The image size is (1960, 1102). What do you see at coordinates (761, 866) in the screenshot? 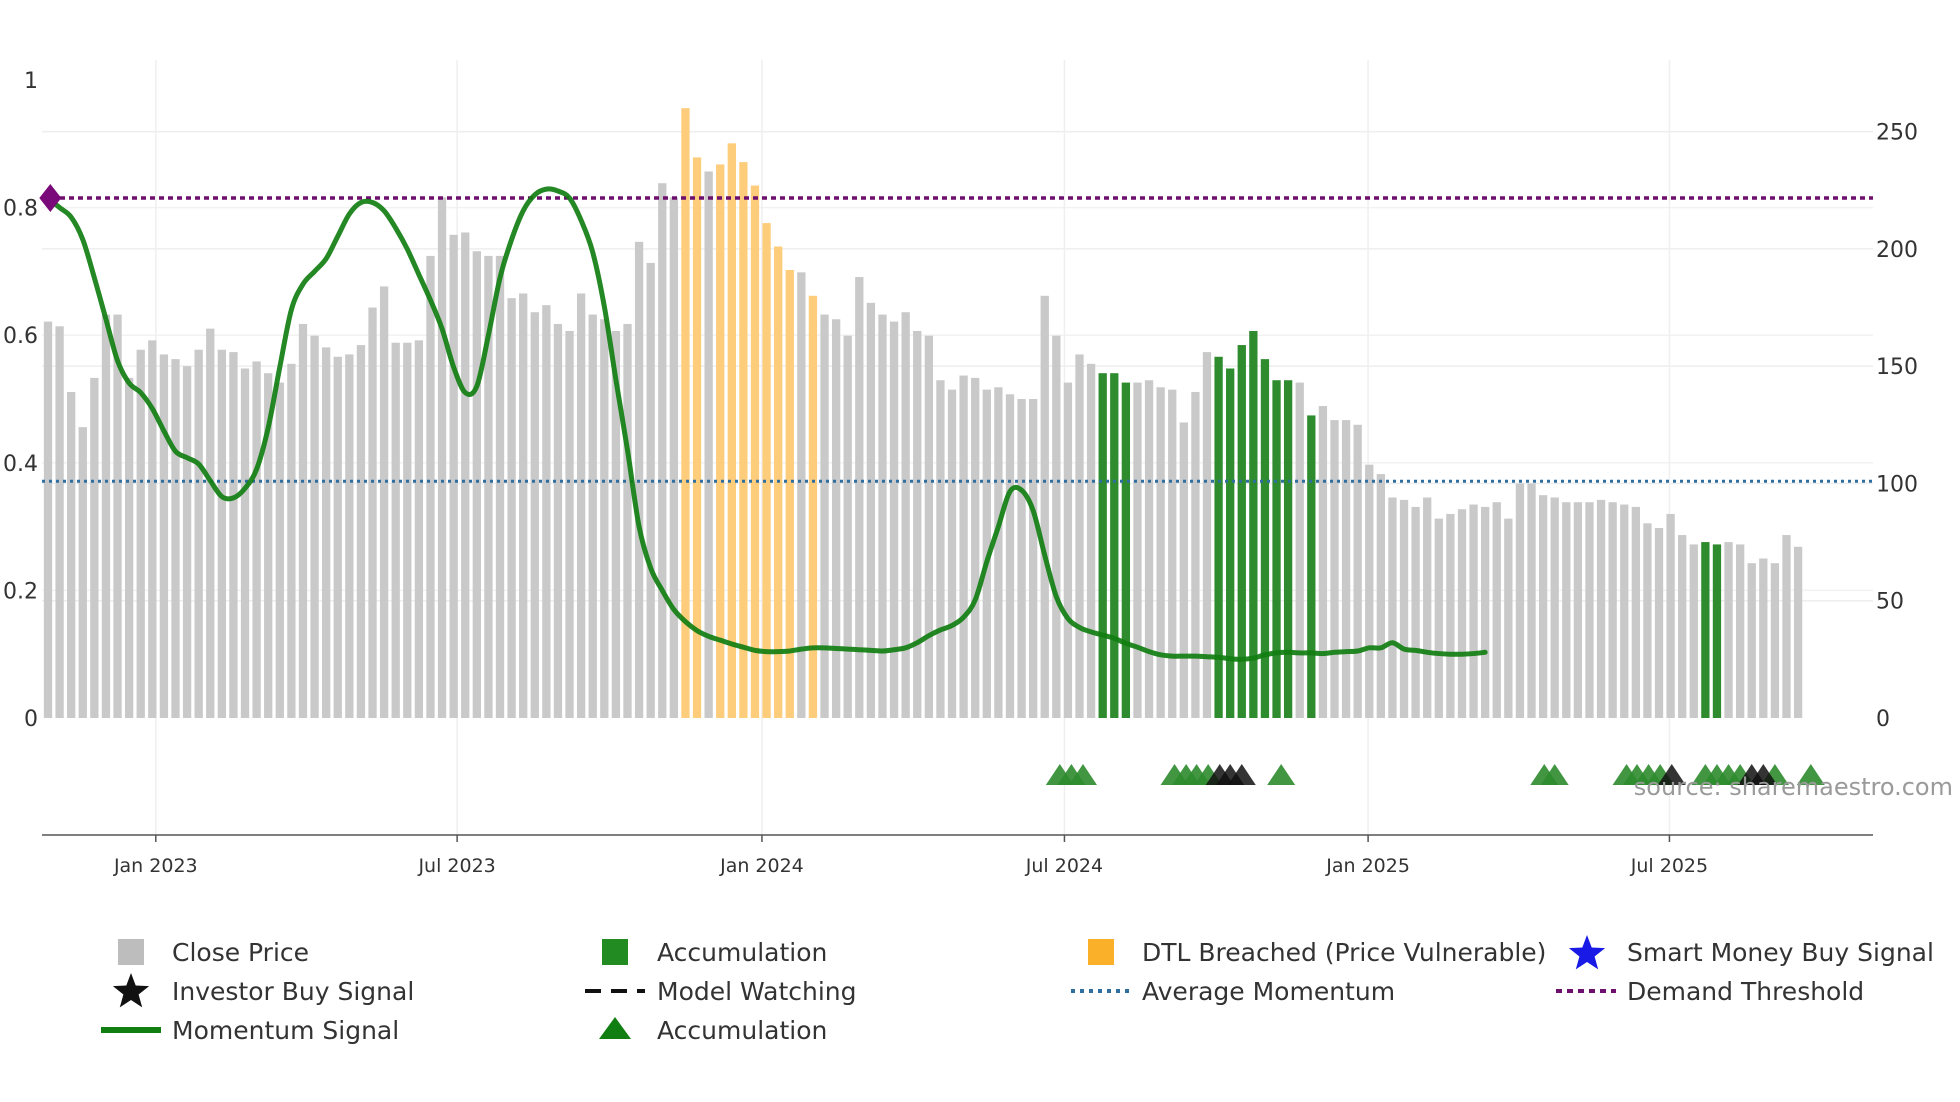
I see `x-tick-label: Jan 2024` at bounding box center [761, 866].